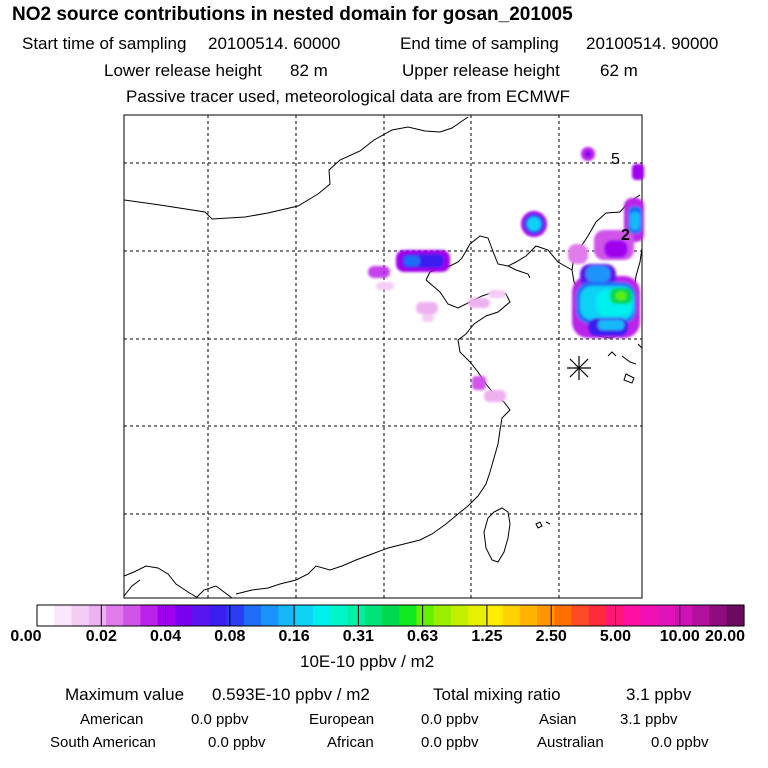  Describe the element at coordinates (104, 43) in the screenshot. I see `start-time-label: Start time of sampling` at that location.